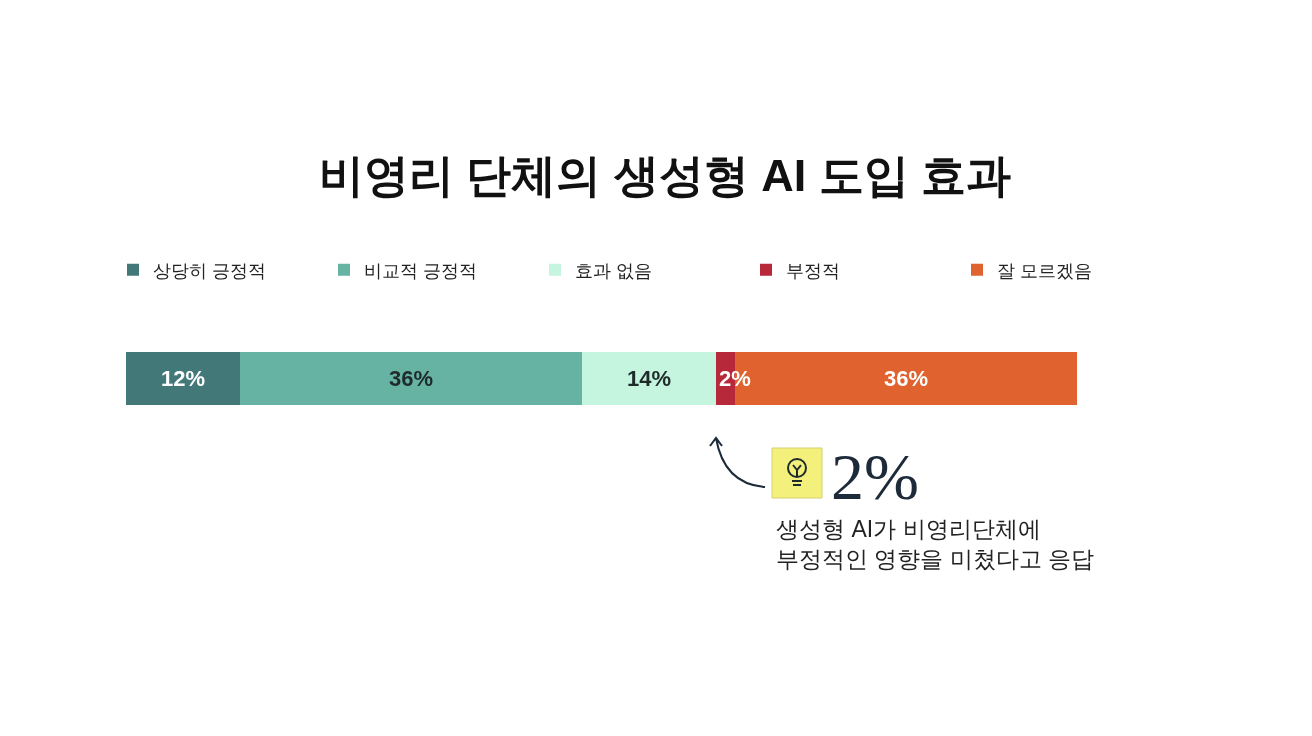 This screenshot has width=1312, height=736. Describe the element at coordinates (614, 270) in the screenshot. I see `legend-label: 효과 없음` at that location.